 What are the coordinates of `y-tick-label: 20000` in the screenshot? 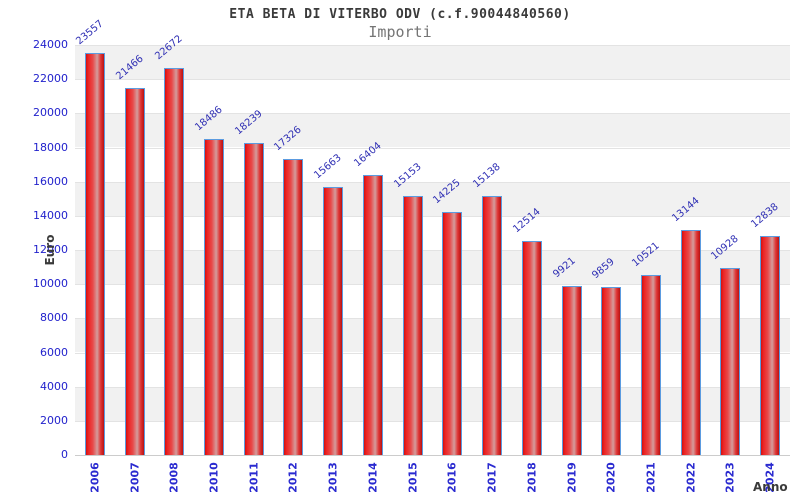 It's located at (50, 113).